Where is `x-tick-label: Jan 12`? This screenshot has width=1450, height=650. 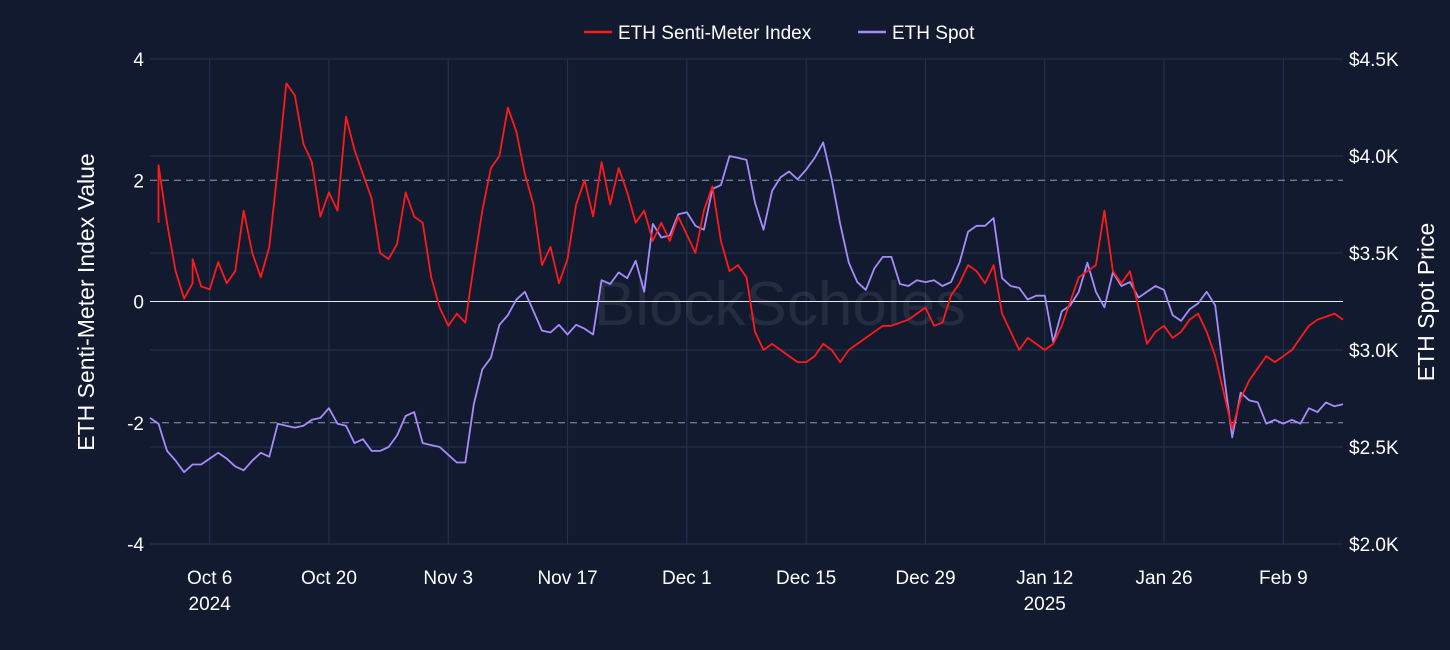
x-tick-label: Jan 12 is located at coordinates (1044, 578).